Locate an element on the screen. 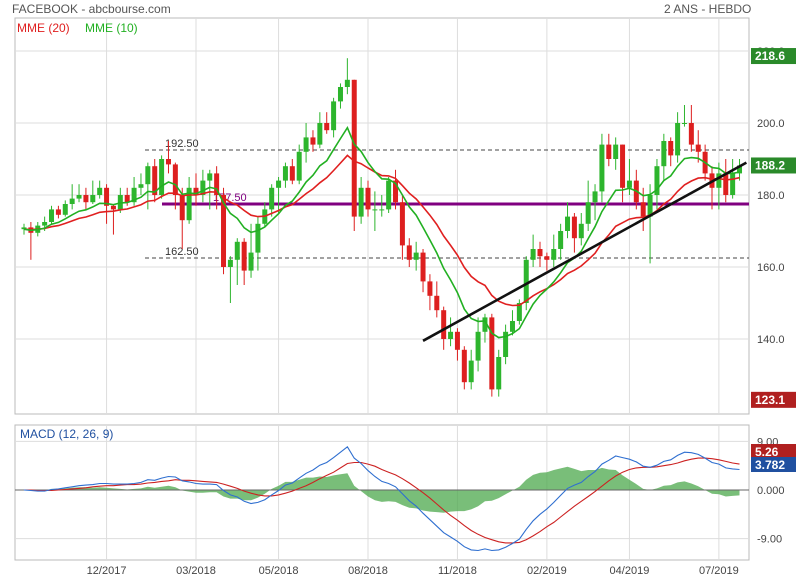  macd-value-badge-label: 3.782 is located at coordinates (770, 465).